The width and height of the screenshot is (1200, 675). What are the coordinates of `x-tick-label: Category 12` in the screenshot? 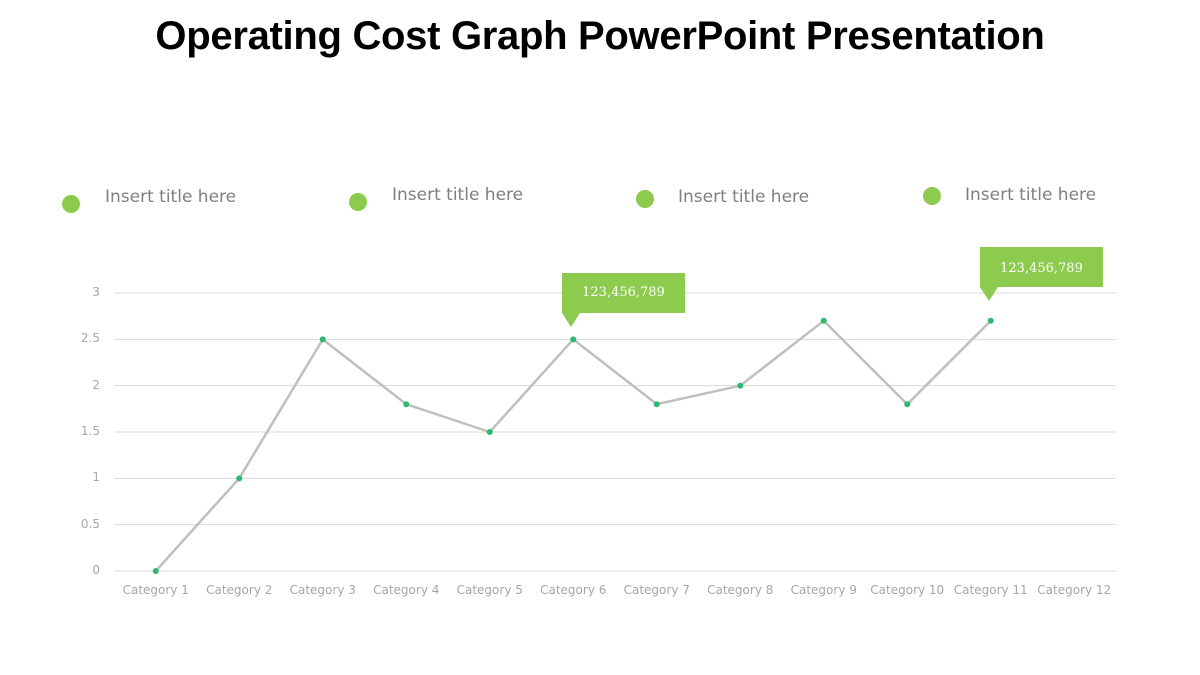 It's located at (1074, 590).